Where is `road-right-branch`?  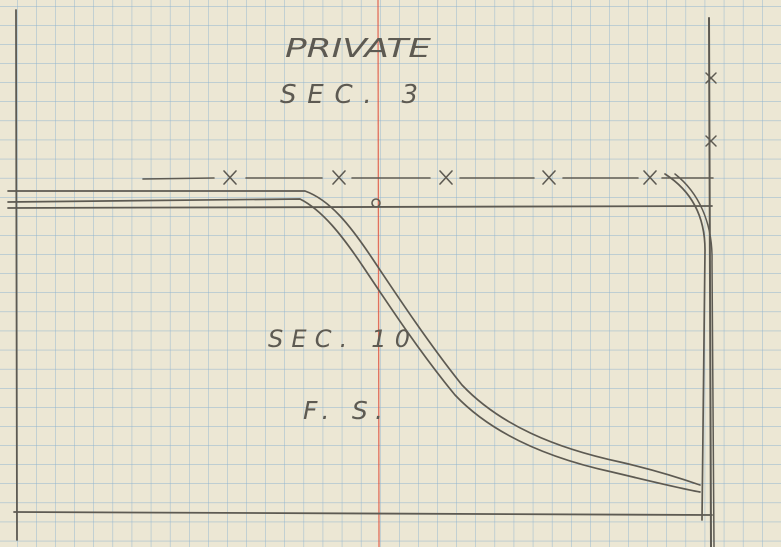 road-right-branch is located at coordinates (685, 347).